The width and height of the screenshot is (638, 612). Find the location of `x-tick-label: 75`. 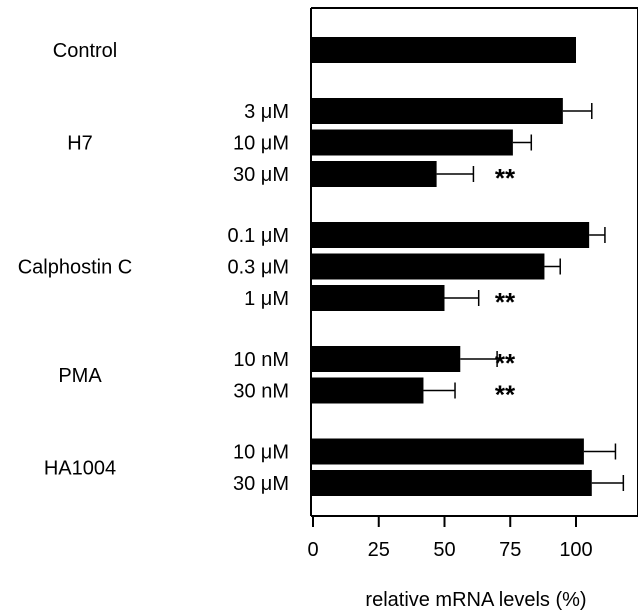

x-tick-label: 75 is located at coordinates (510, 550).